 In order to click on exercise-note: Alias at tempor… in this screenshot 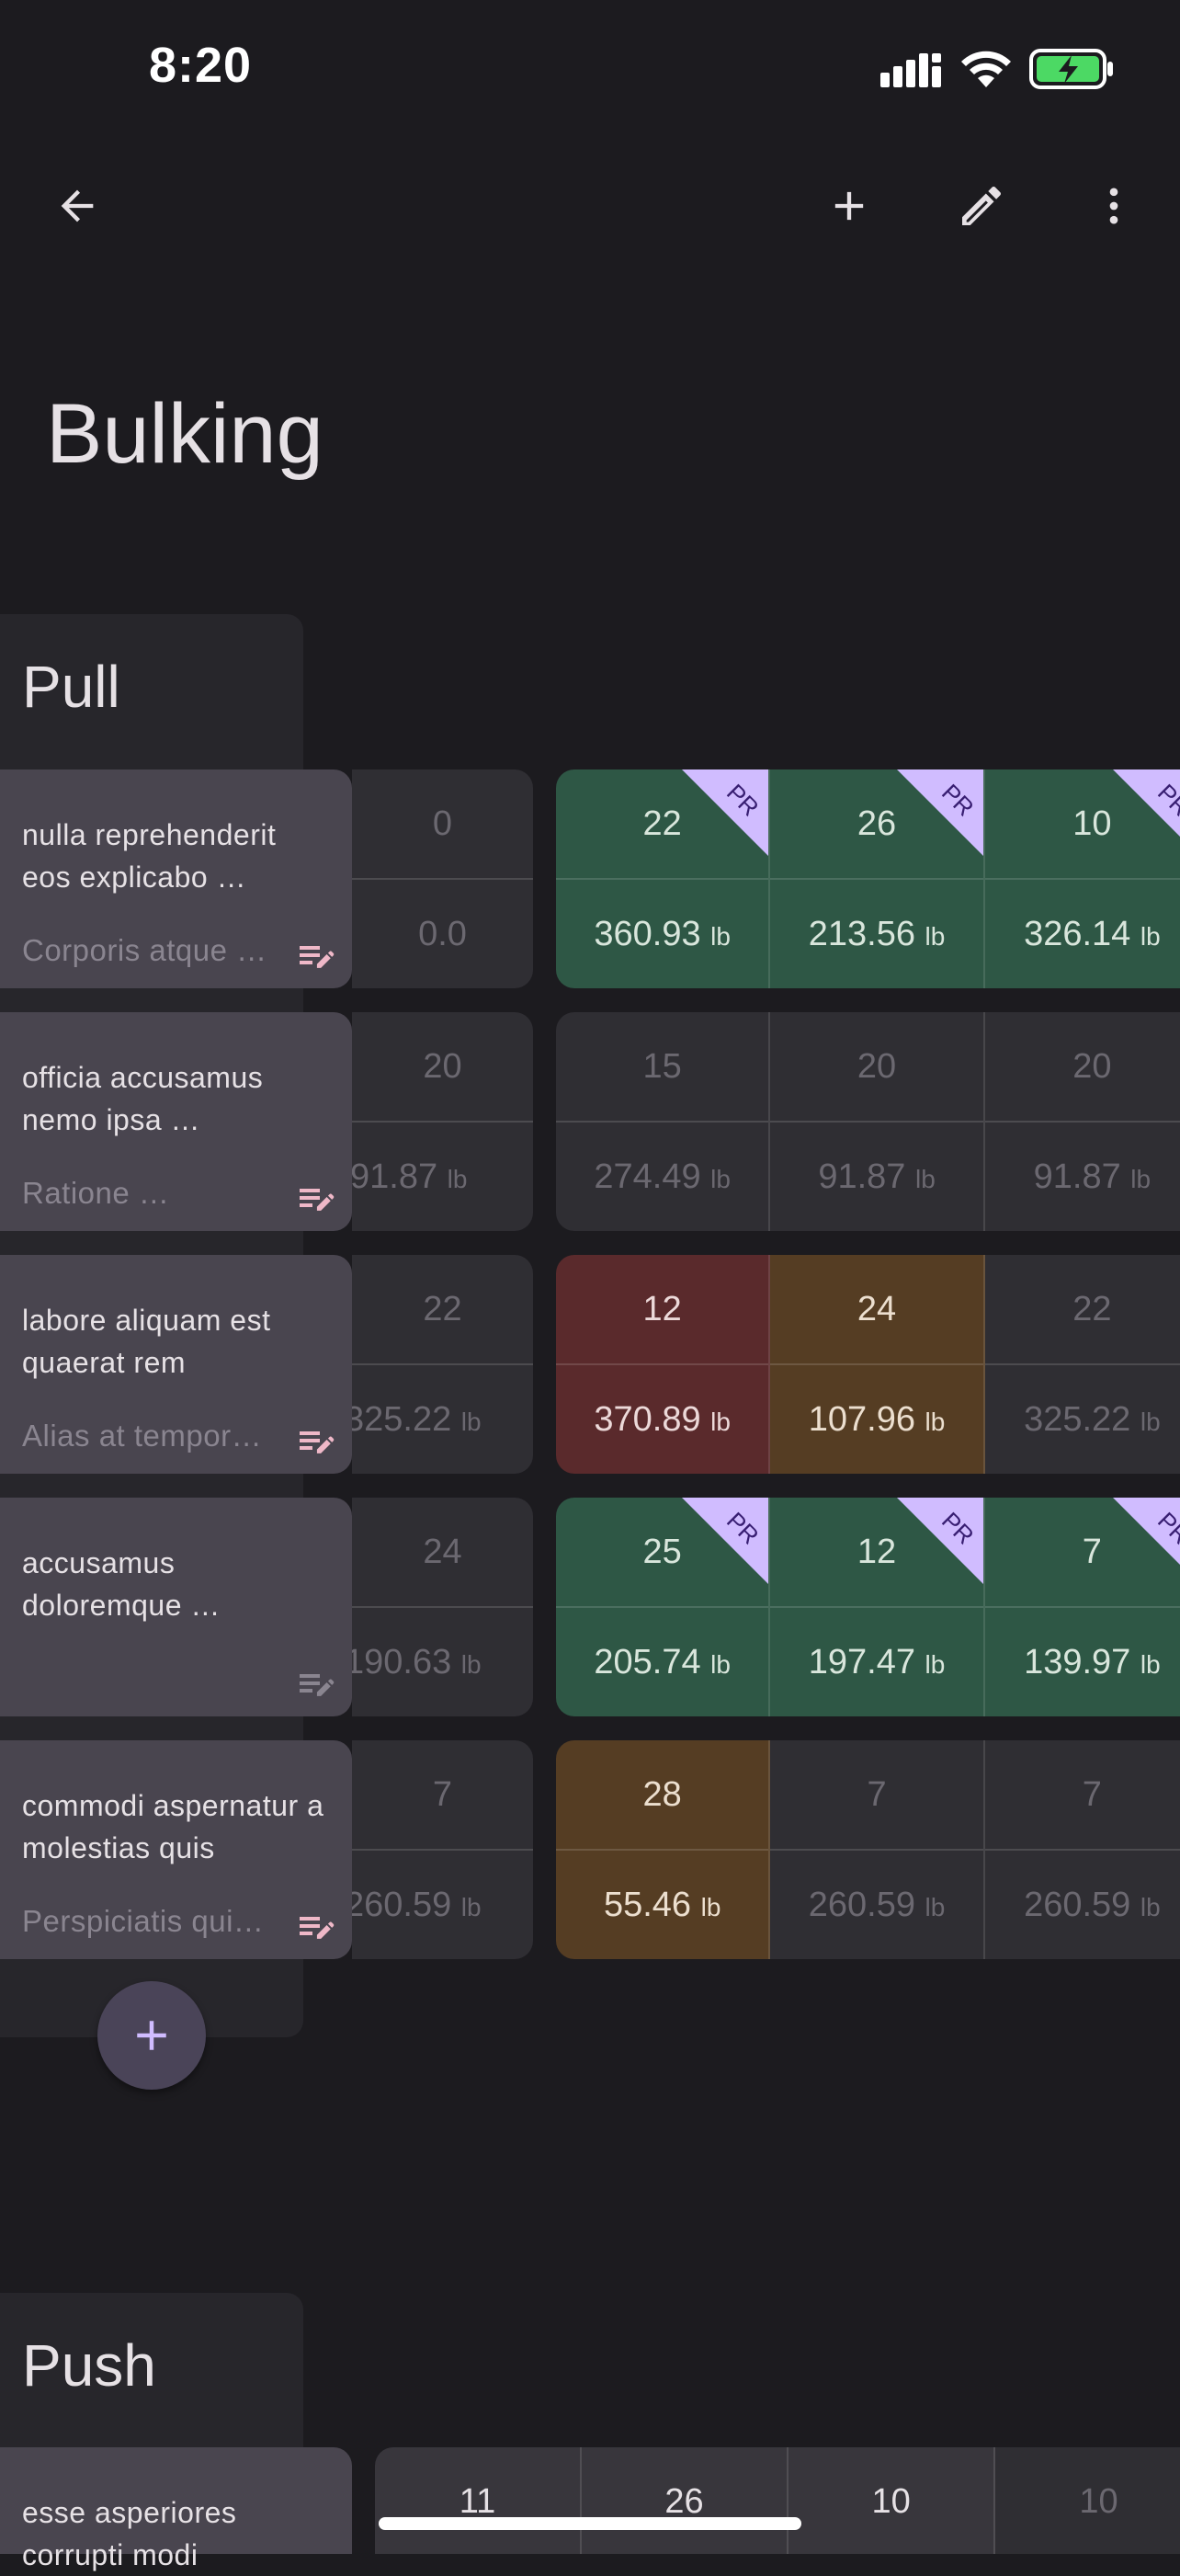, I will do `click(142, 1436)`.